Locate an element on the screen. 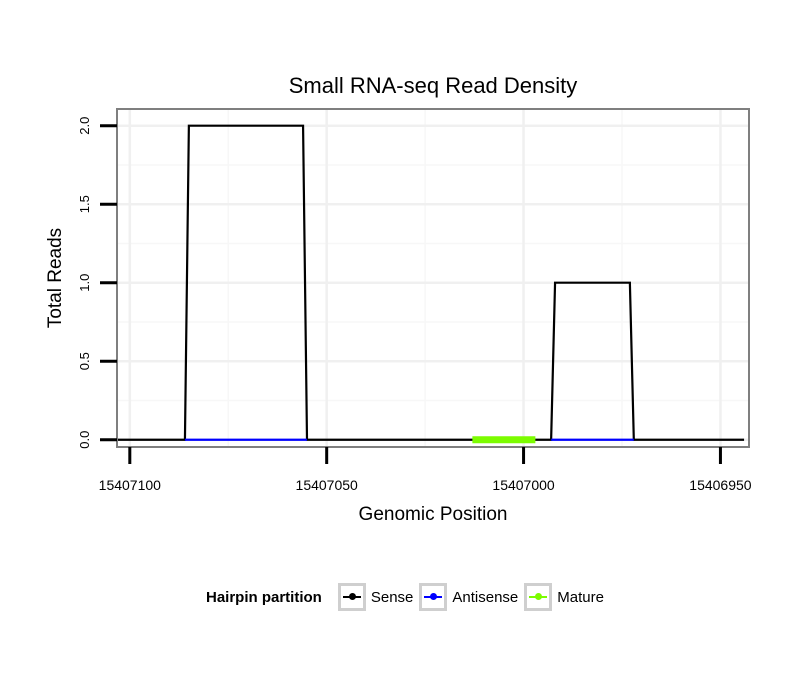  x-tick-label: 15407000 is located at coordinates (523, 485).